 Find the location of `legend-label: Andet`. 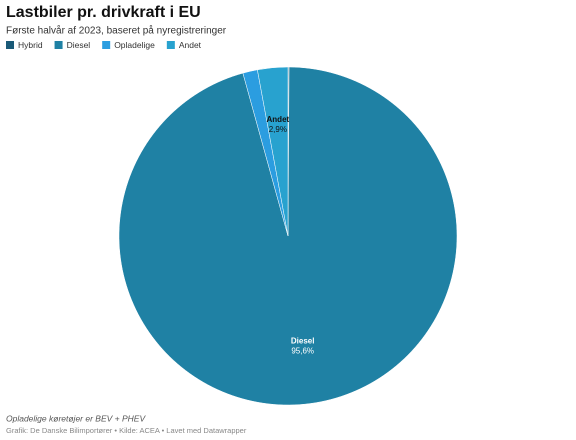

legend-label: Andet is located at coordinates (190, 45).